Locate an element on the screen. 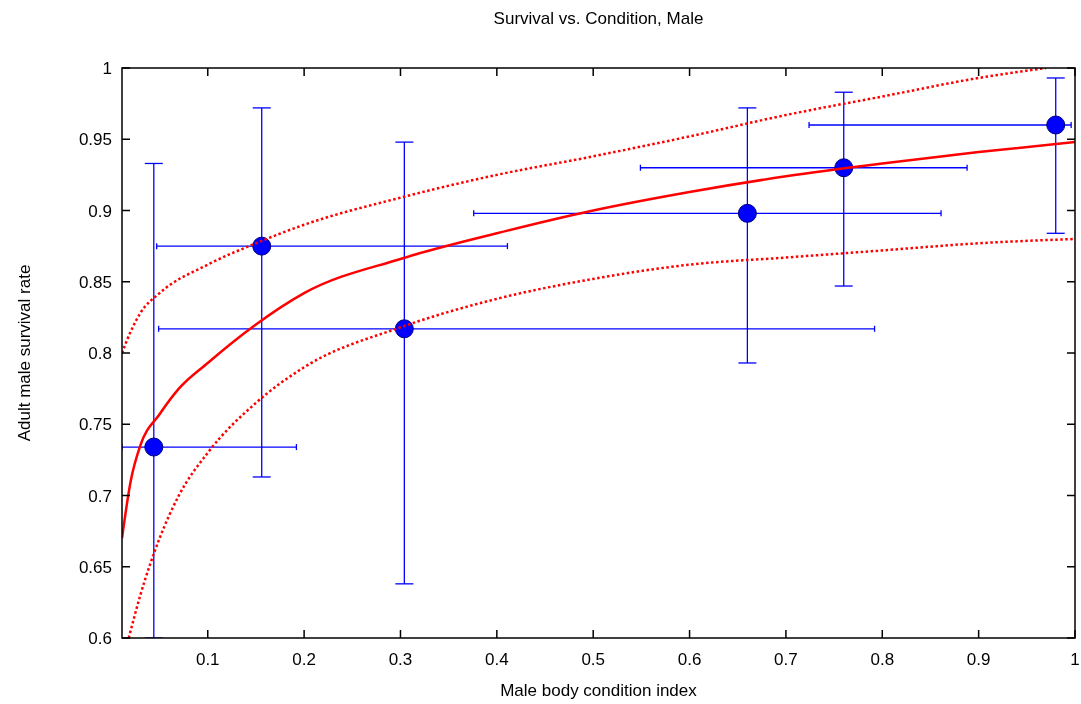  y-tick-label: 1 is located at coordinates (107, 68).